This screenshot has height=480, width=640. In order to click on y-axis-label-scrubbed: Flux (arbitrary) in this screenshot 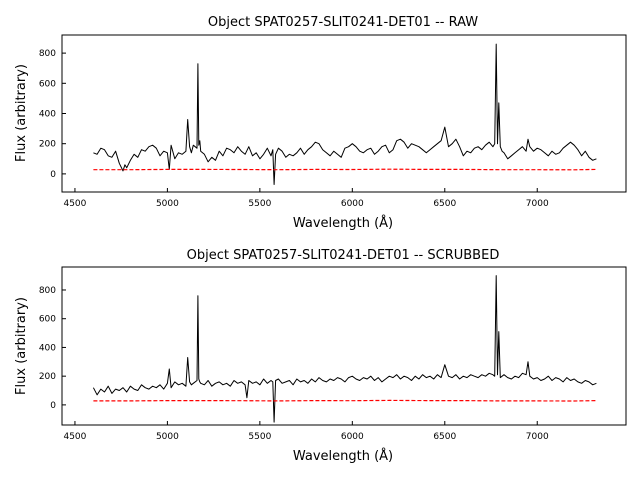, I will do `click(21, 346)`.